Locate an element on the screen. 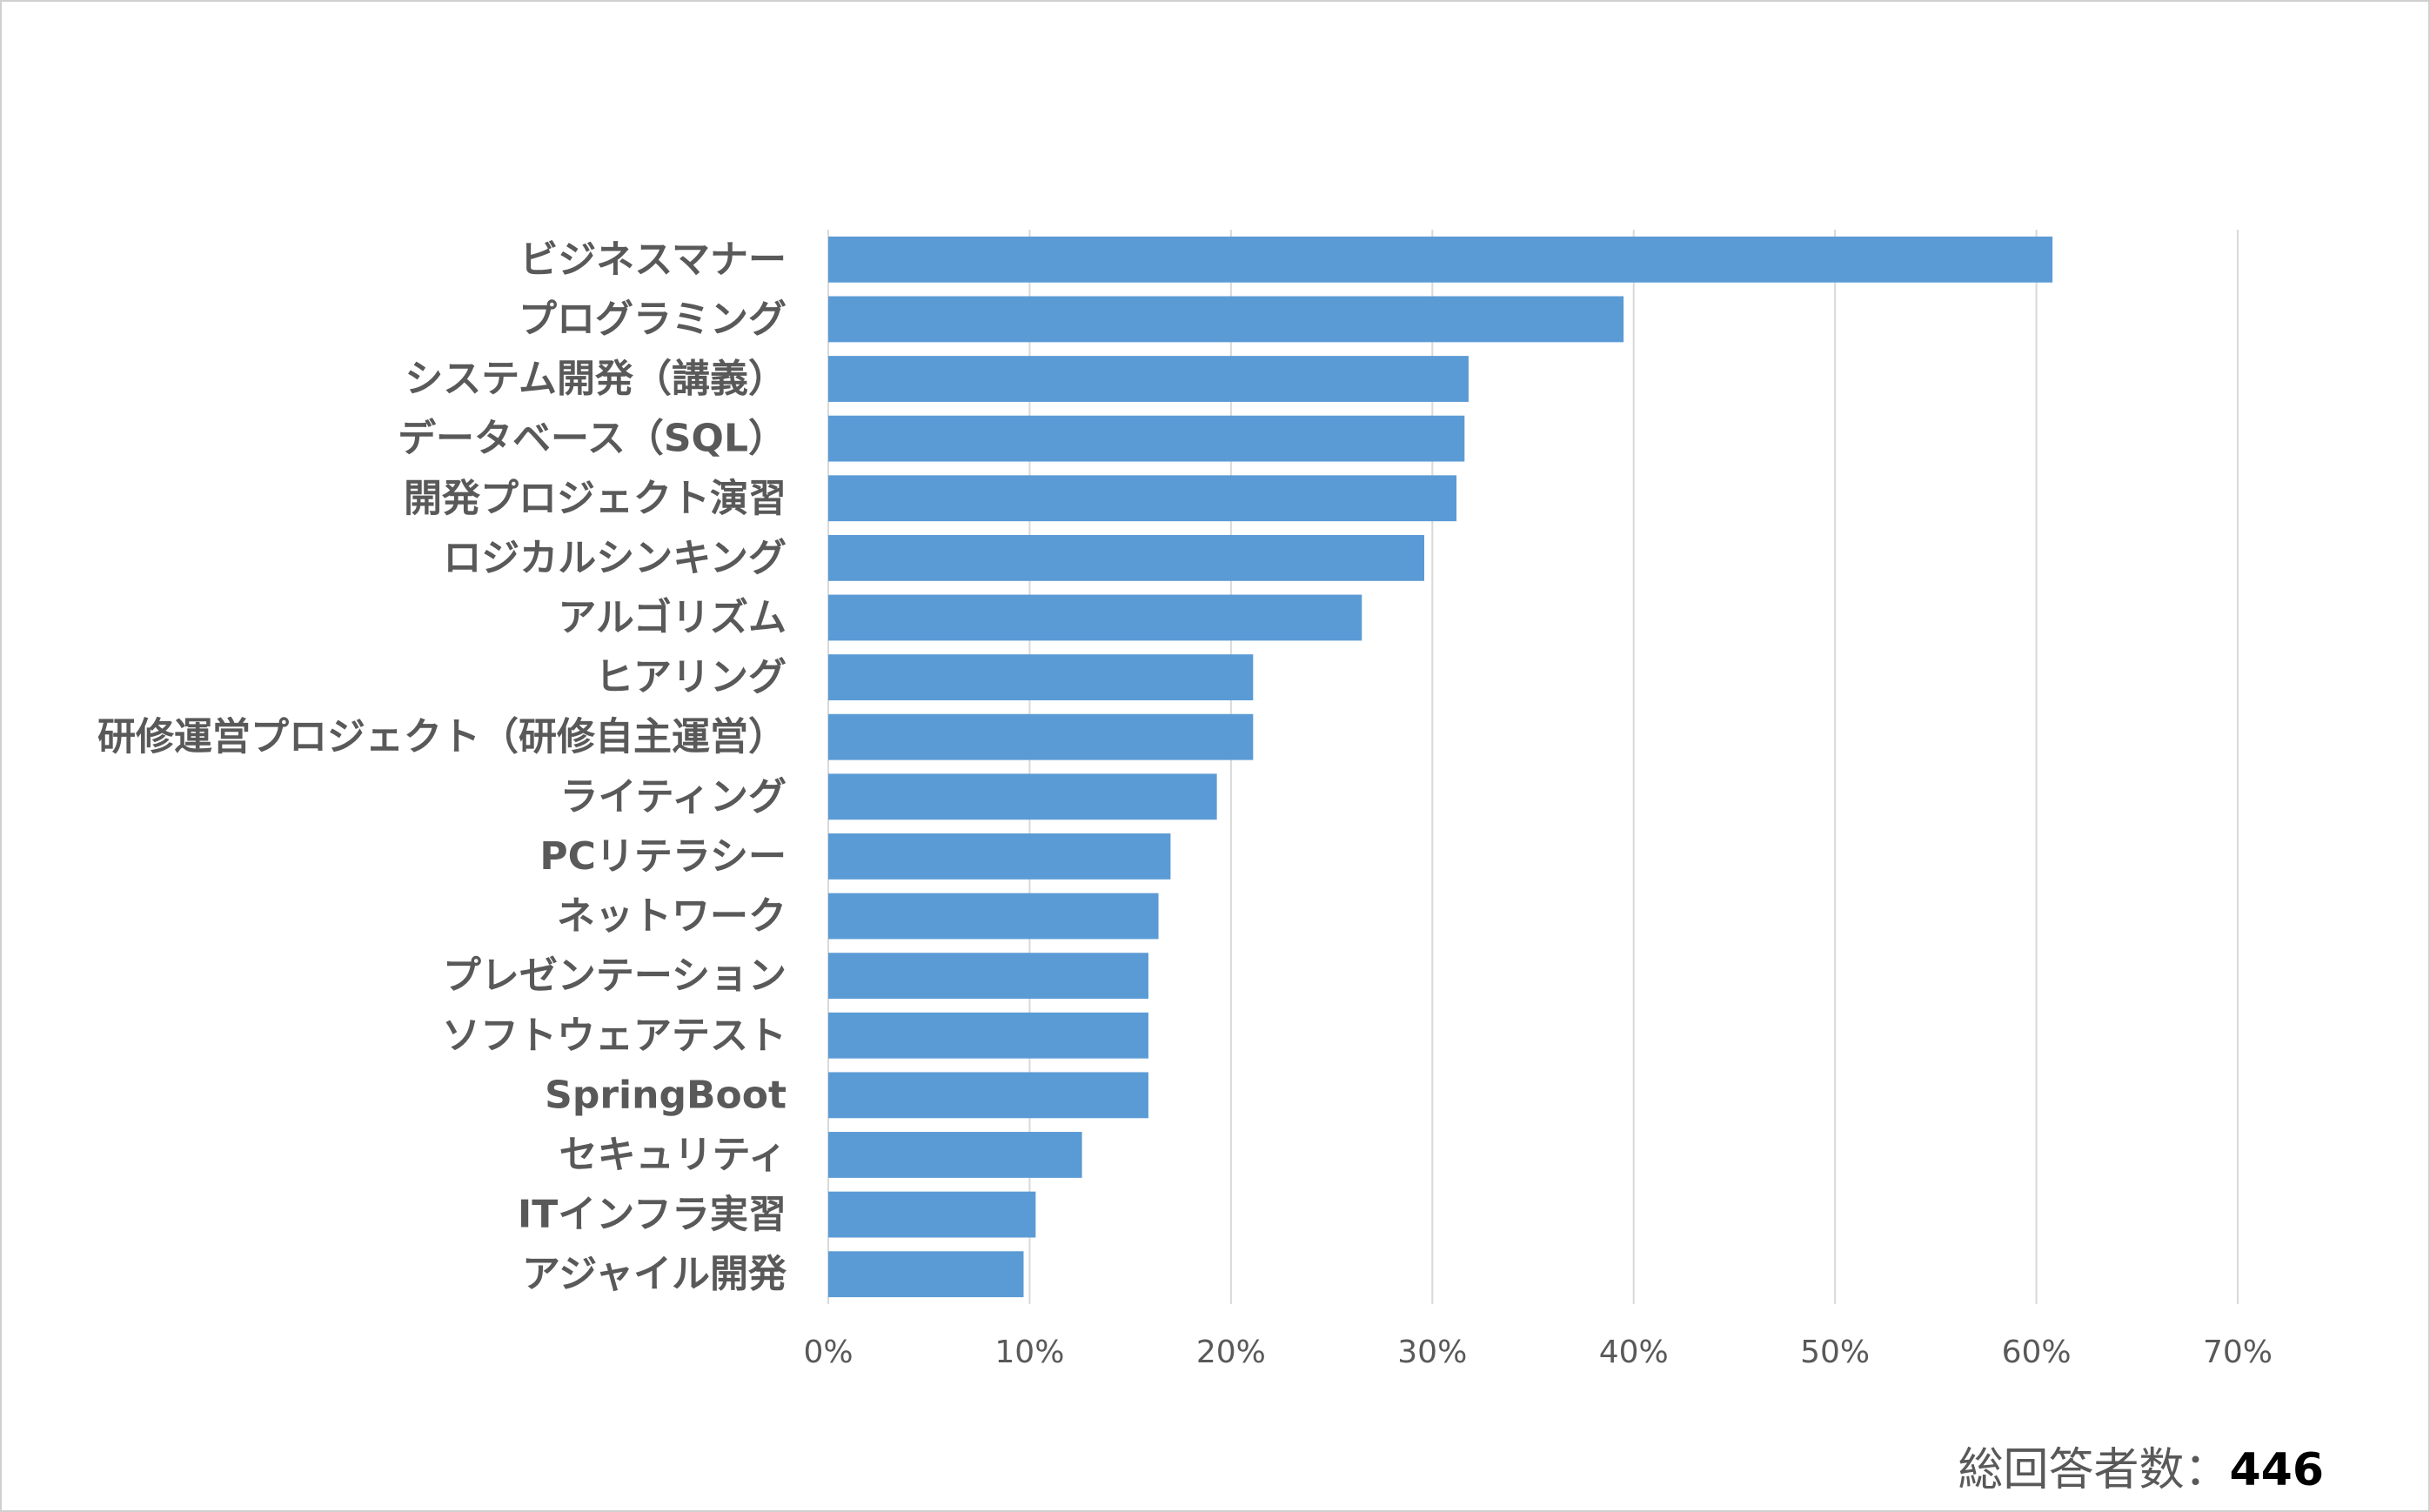 The image size is (2430, 1512). category-label: ロジカルシンキング is located at coordinates (615, 558).